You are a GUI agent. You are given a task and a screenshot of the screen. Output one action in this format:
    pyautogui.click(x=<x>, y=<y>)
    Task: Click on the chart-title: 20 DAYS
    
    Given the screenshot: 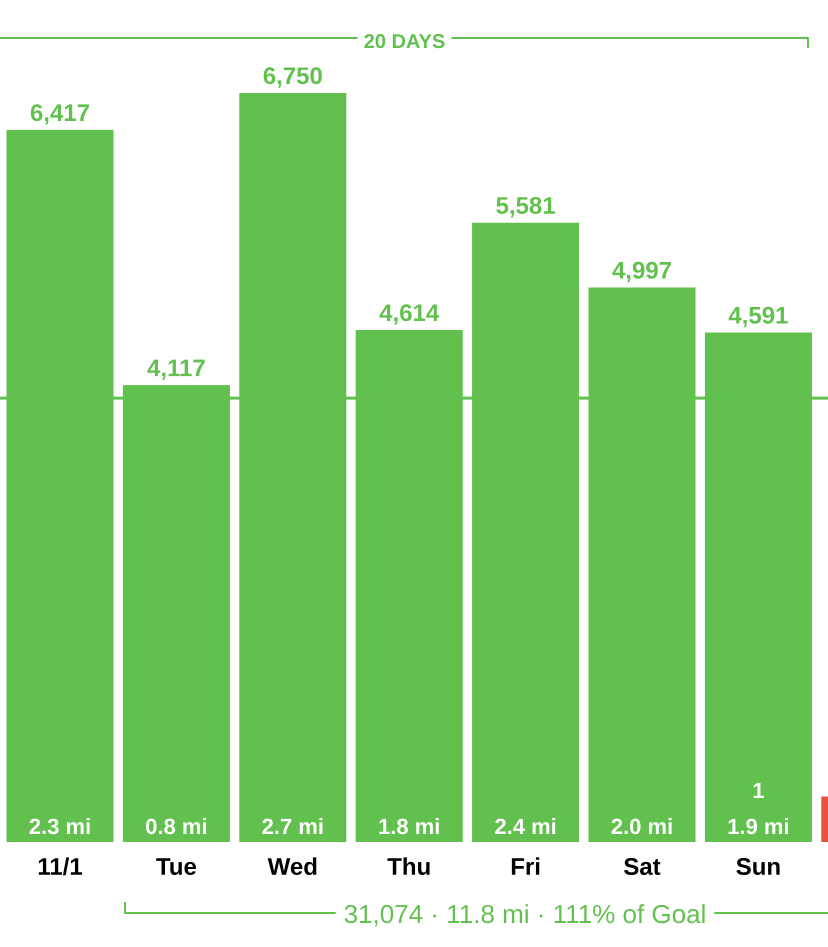 What is the action you would take?
    pyautogui.click(x=404, y=41)
    